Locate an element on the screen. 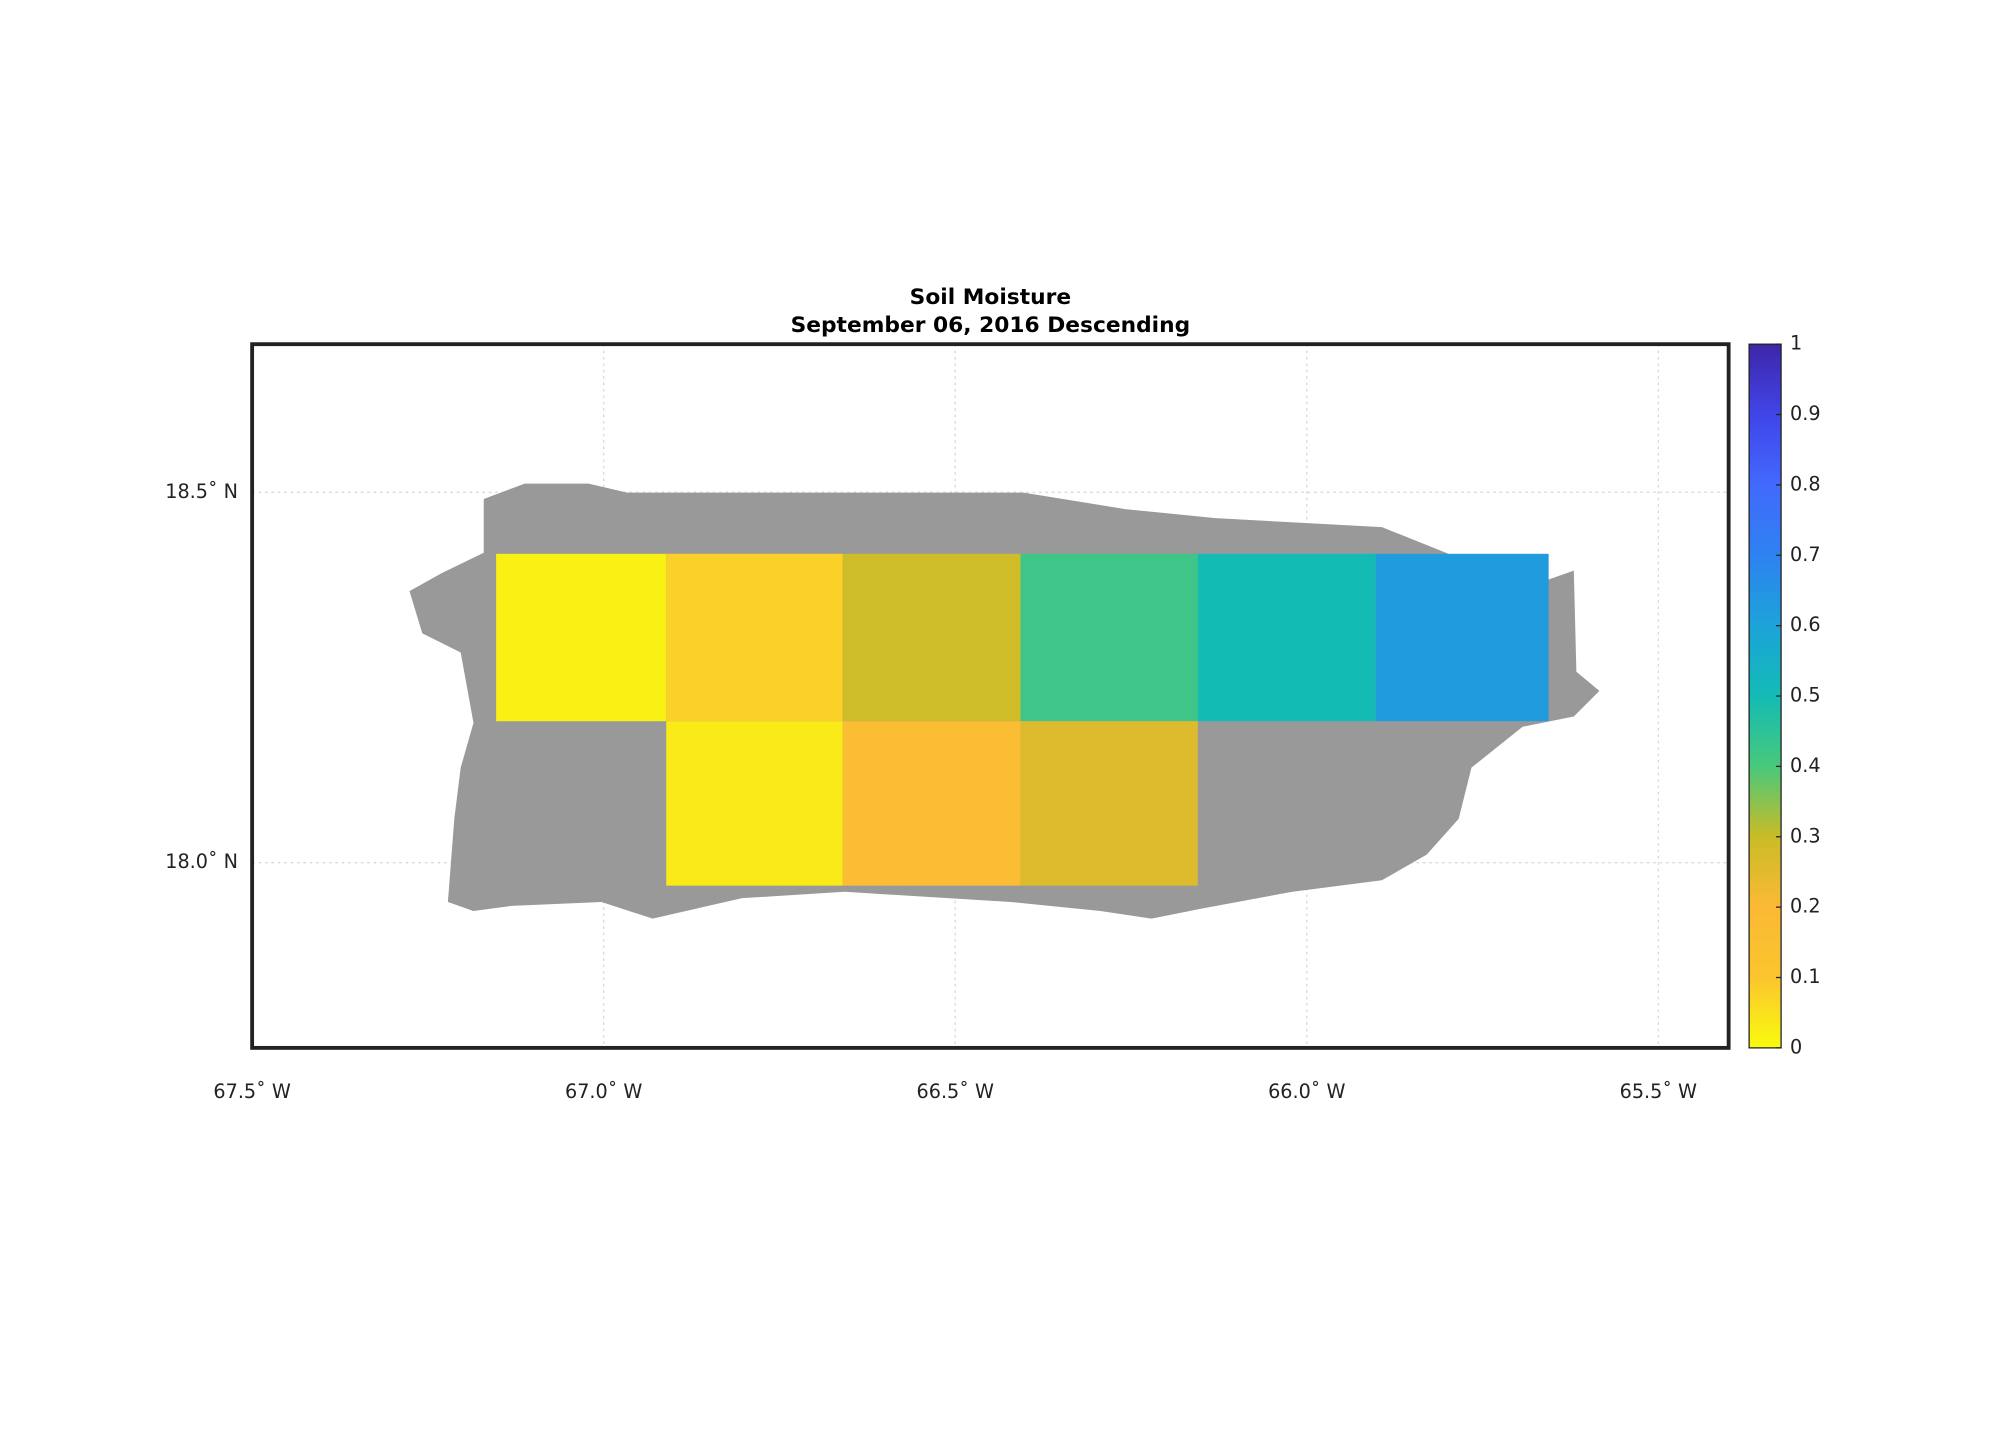 This screenshot has width=1991, height=1433. colorbar-tick-label: 0.5 is located at coordinates (1805, 695).